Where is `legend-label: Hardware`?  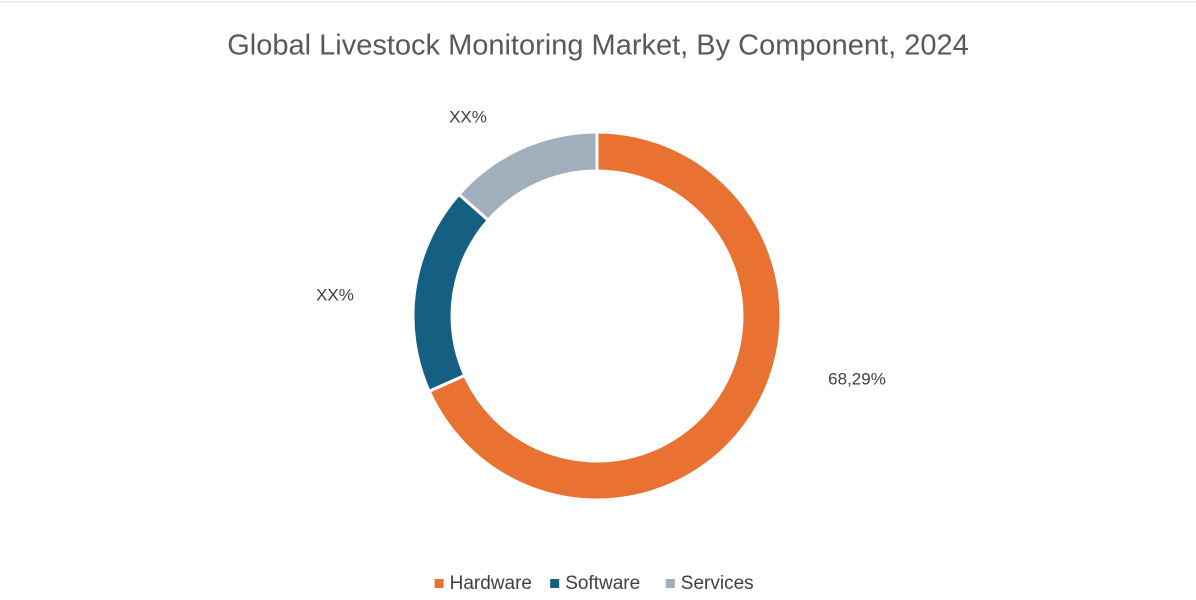 legend-label: Hardware is located at coordinates (491, 583).